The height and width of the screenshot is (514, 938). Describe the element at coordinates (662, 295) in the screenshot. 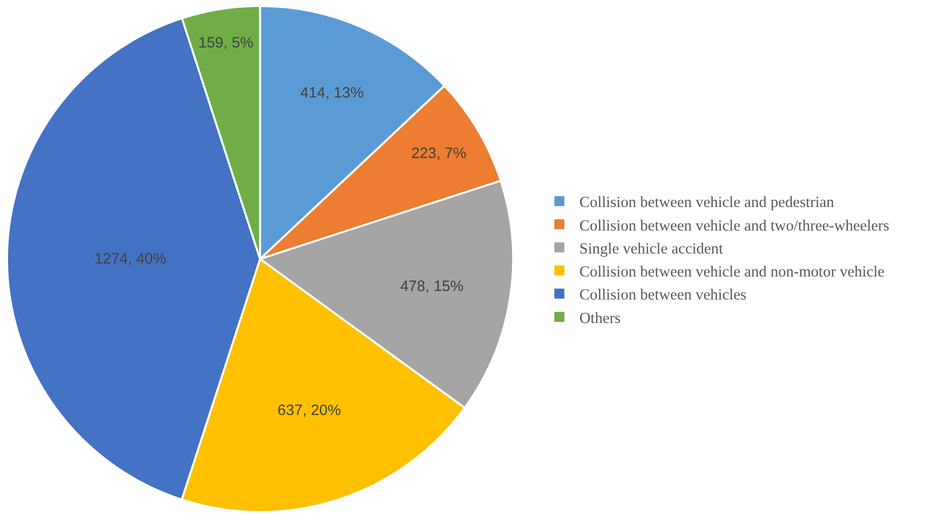

I see `legend-label: Collision between vehicles` at that location.